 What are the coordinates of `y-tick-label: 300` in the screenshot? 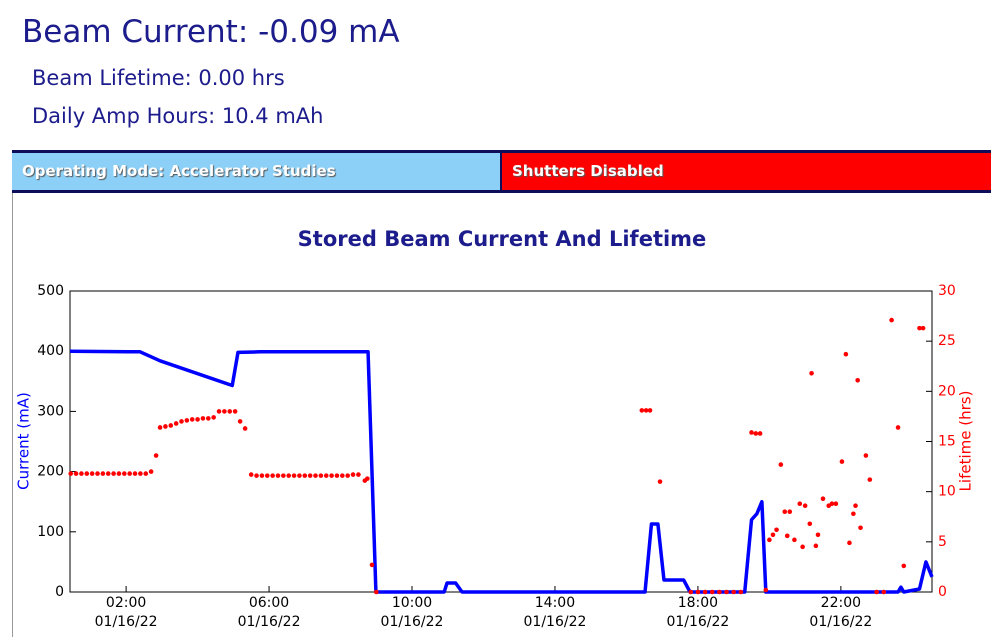 It's located at (50, 411).